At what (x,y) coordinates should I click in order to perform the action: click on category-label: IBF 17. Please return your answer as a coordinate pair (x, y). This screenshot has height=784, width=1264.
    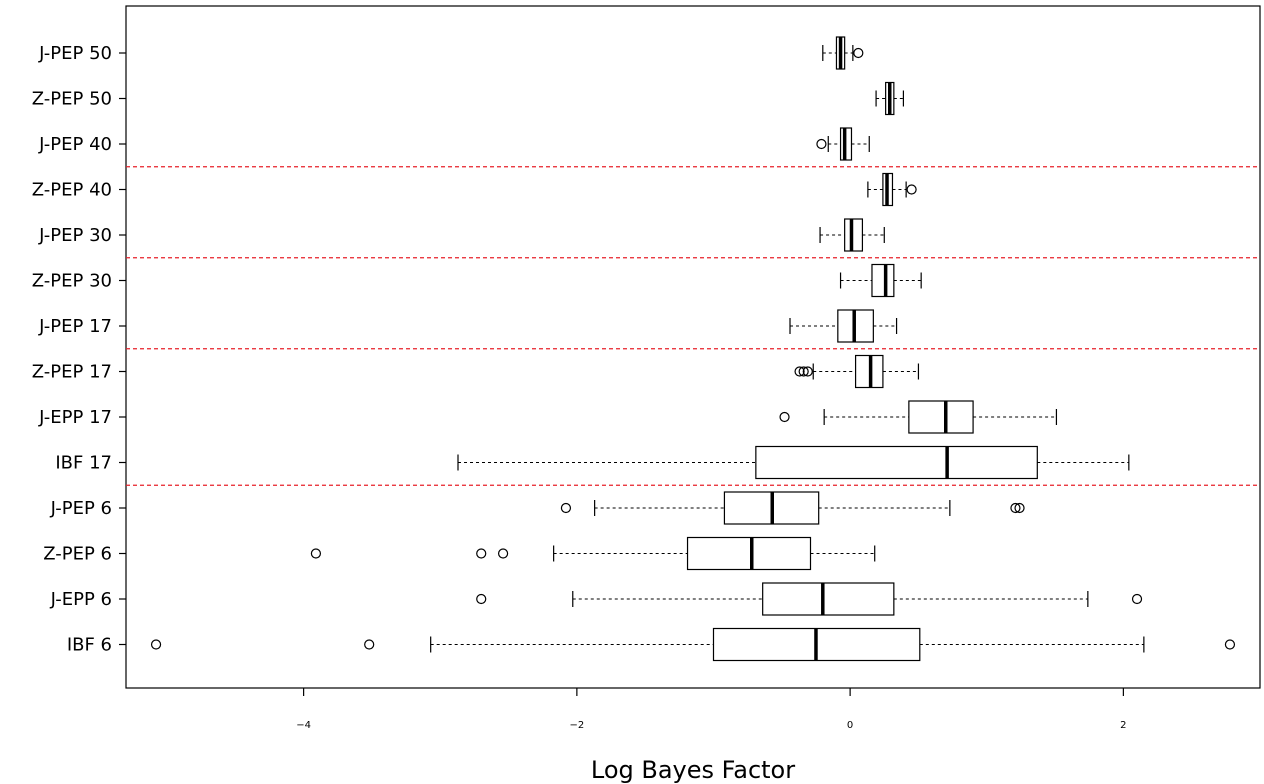
    Looking at the image, I should click on (83, 463).